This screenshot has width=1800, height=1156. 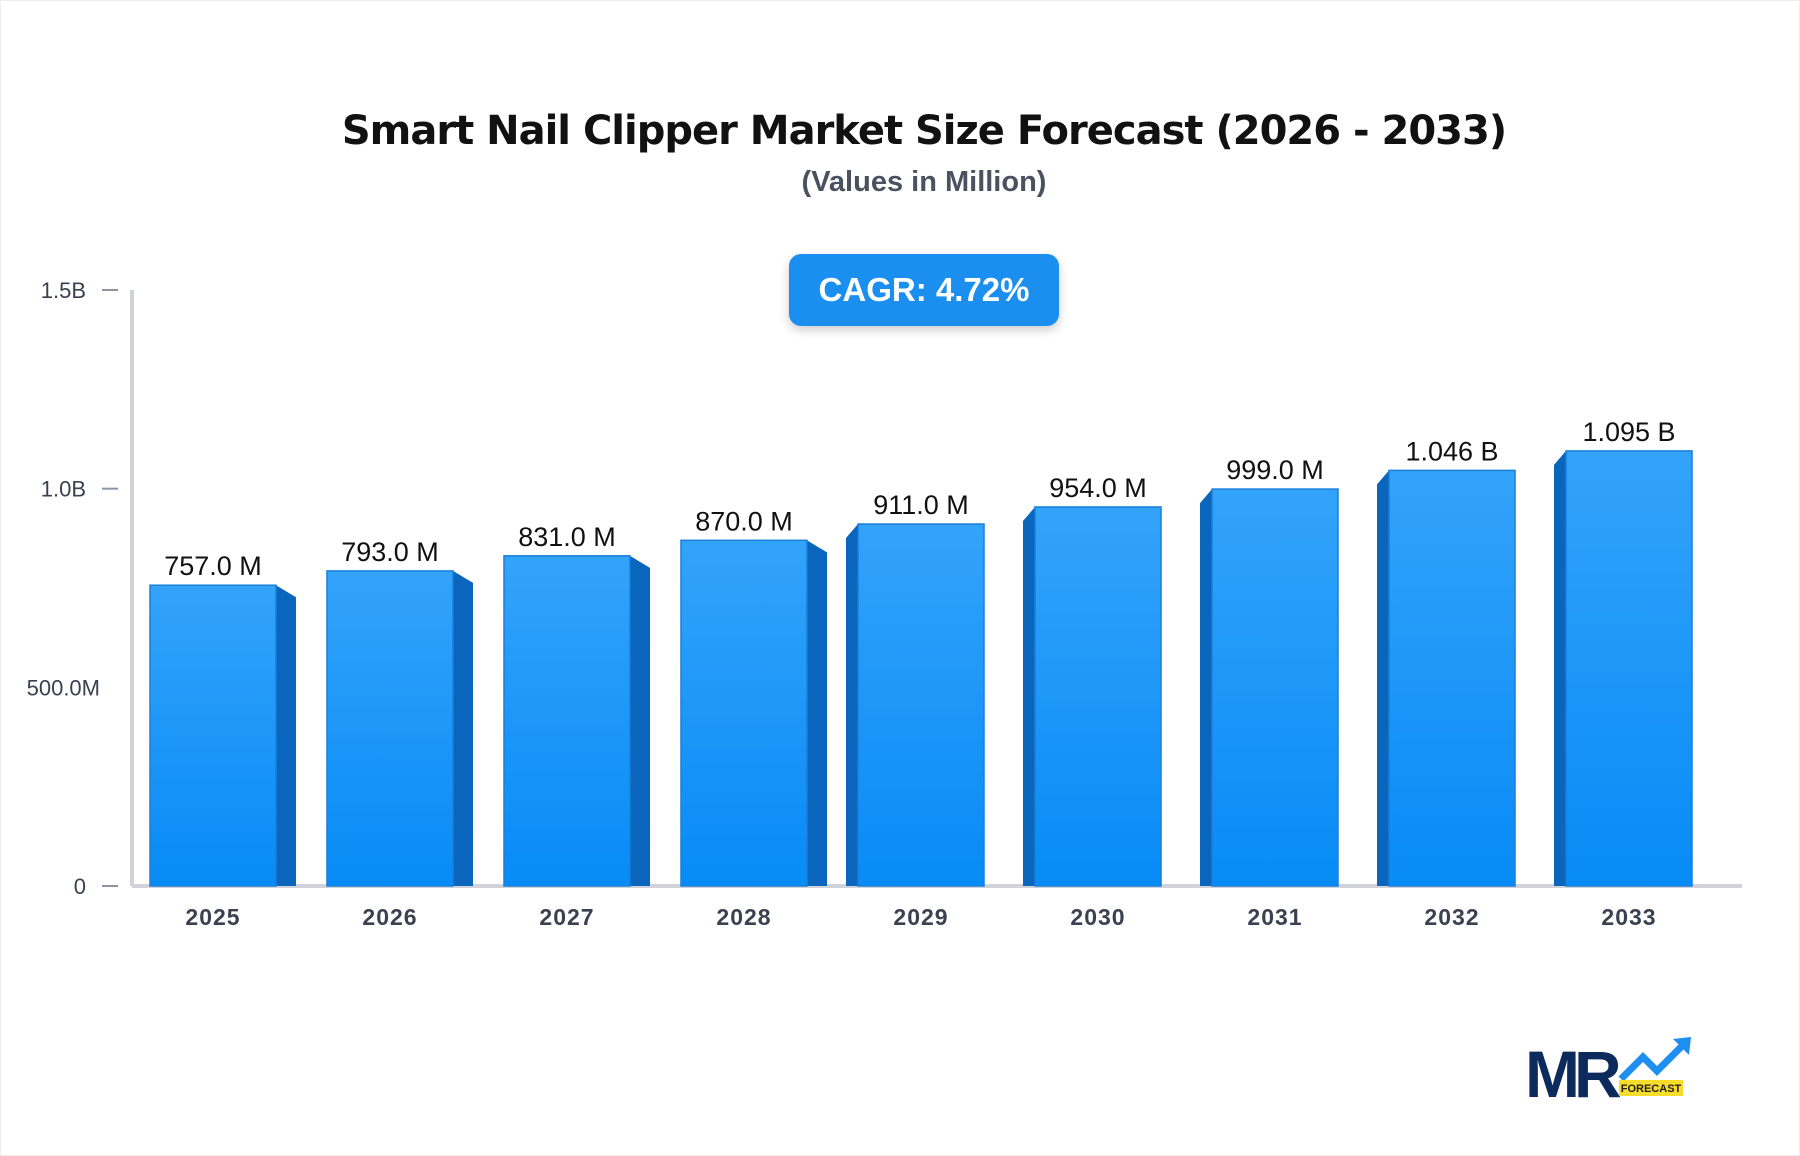 I want to click on bar-data-label: 870.0 M, so click(x=744, y=521).